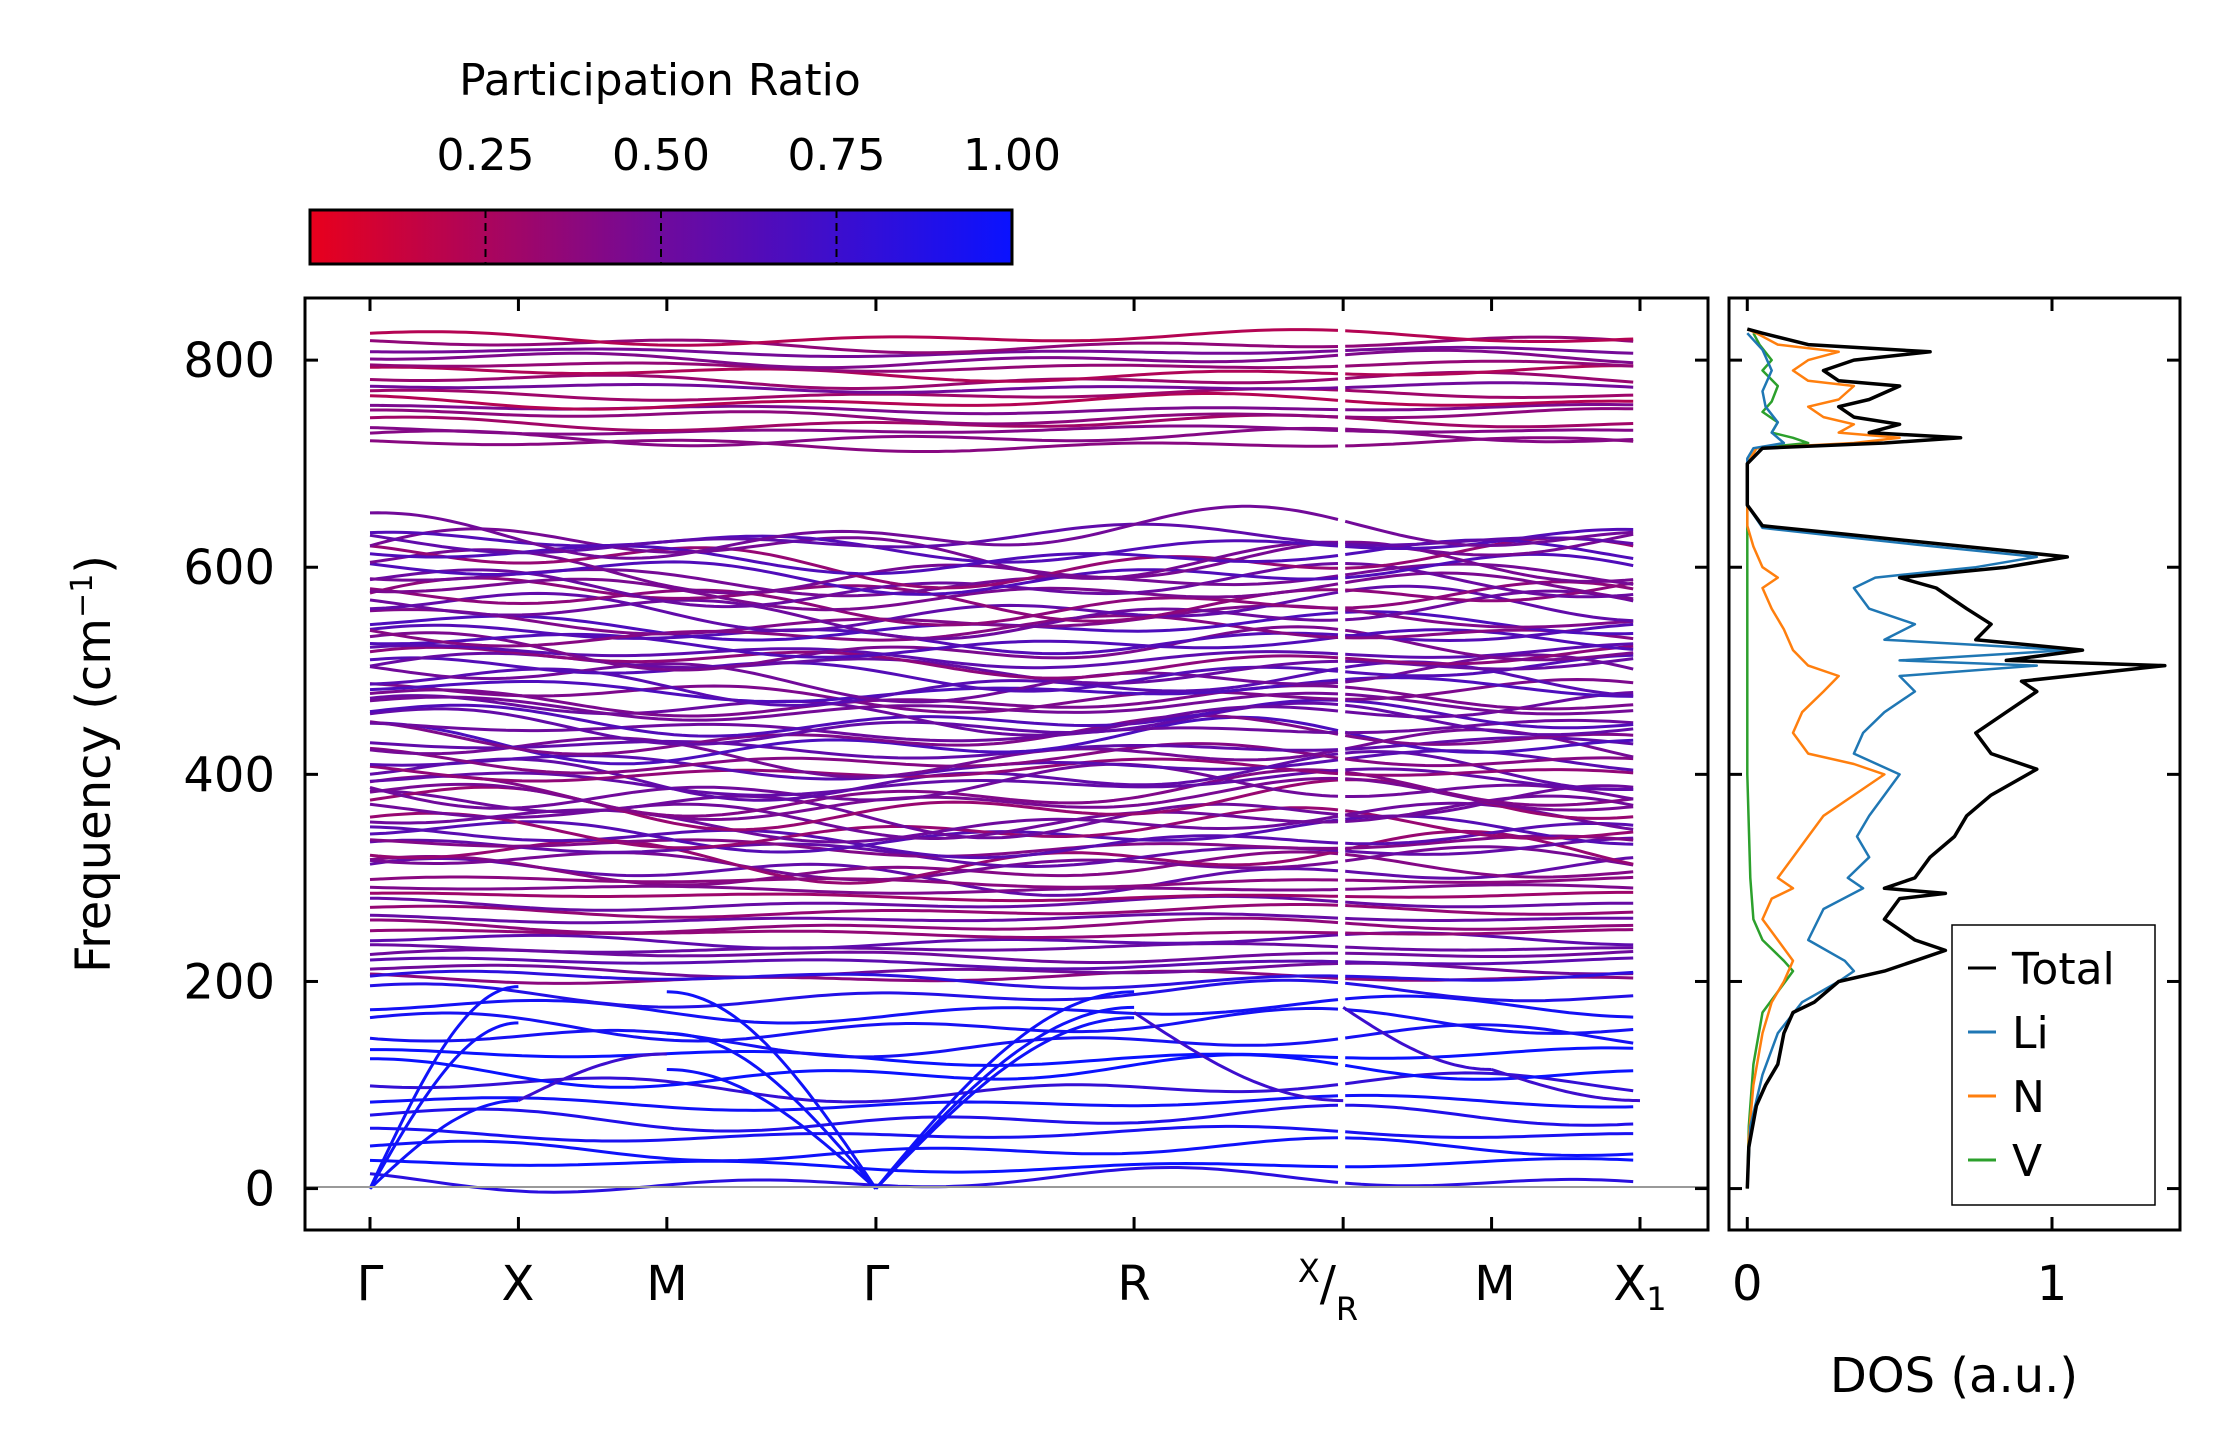  What do you see at coordinates (518, 1284) in the screenshot?
I see `kpoint-label-x: X` at bounding box center [518, 1284].